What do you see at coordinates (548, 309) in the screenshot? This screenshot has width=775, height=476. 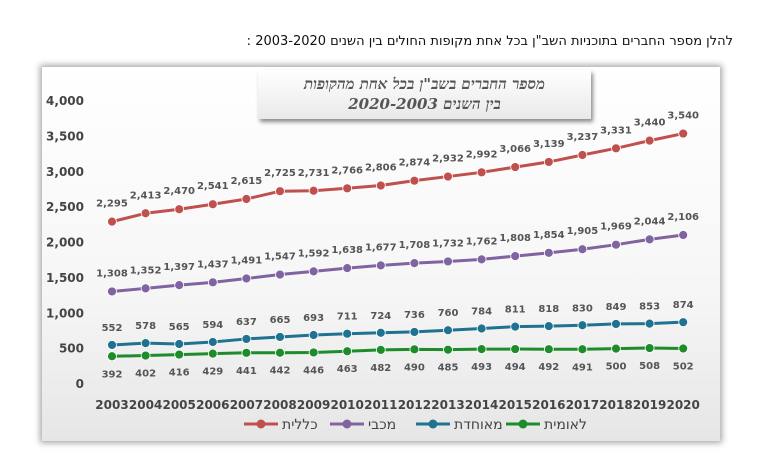 I see `data-label: 818` at bounding box center [548, 309].